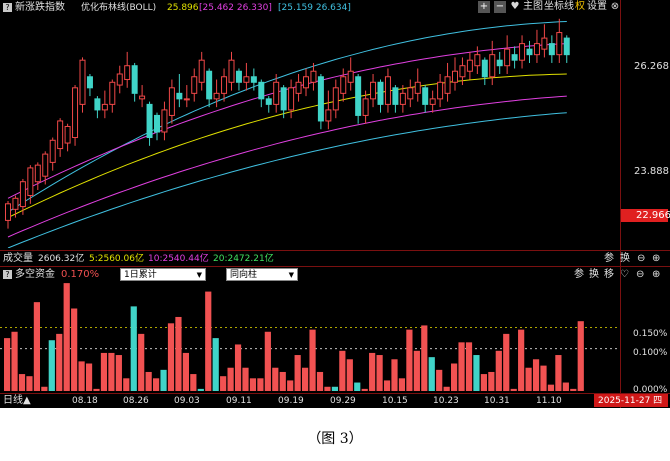 Image resolution: width=670 pixels, height=461 pixels. I want to click on zoom-out-icon: −, so click(500, 7).